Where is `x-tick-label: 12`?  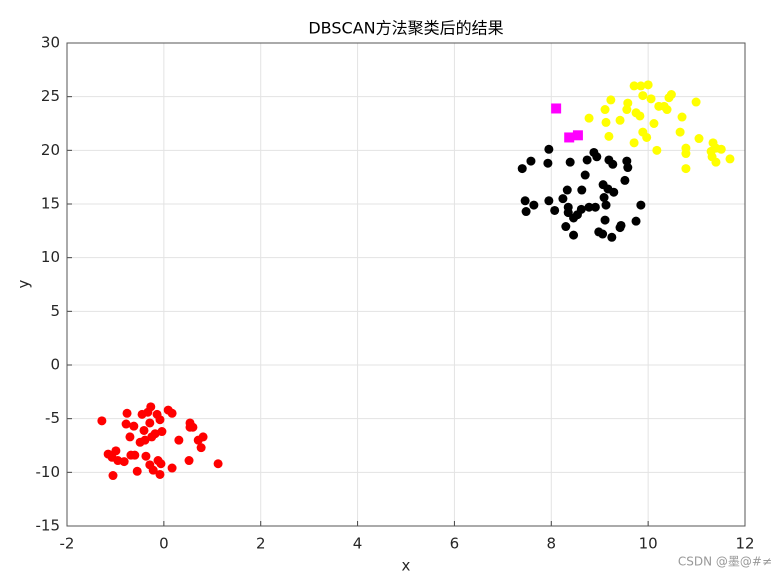
x-tick-label: 12 is located at coordinates (744, 544).